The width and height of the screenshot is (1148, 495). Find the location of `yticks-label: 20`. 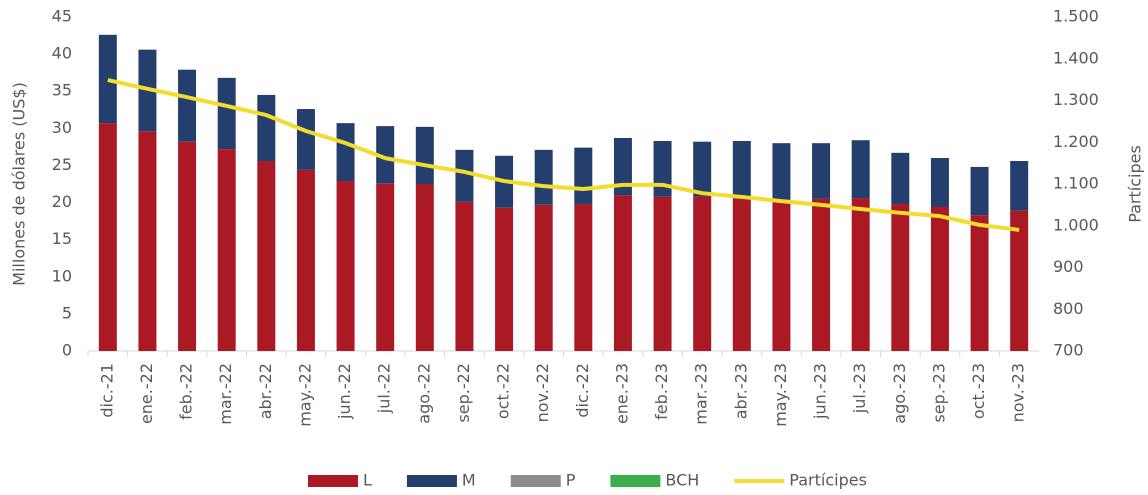

yticks-label: 20 is located at coordinates (62, 201).